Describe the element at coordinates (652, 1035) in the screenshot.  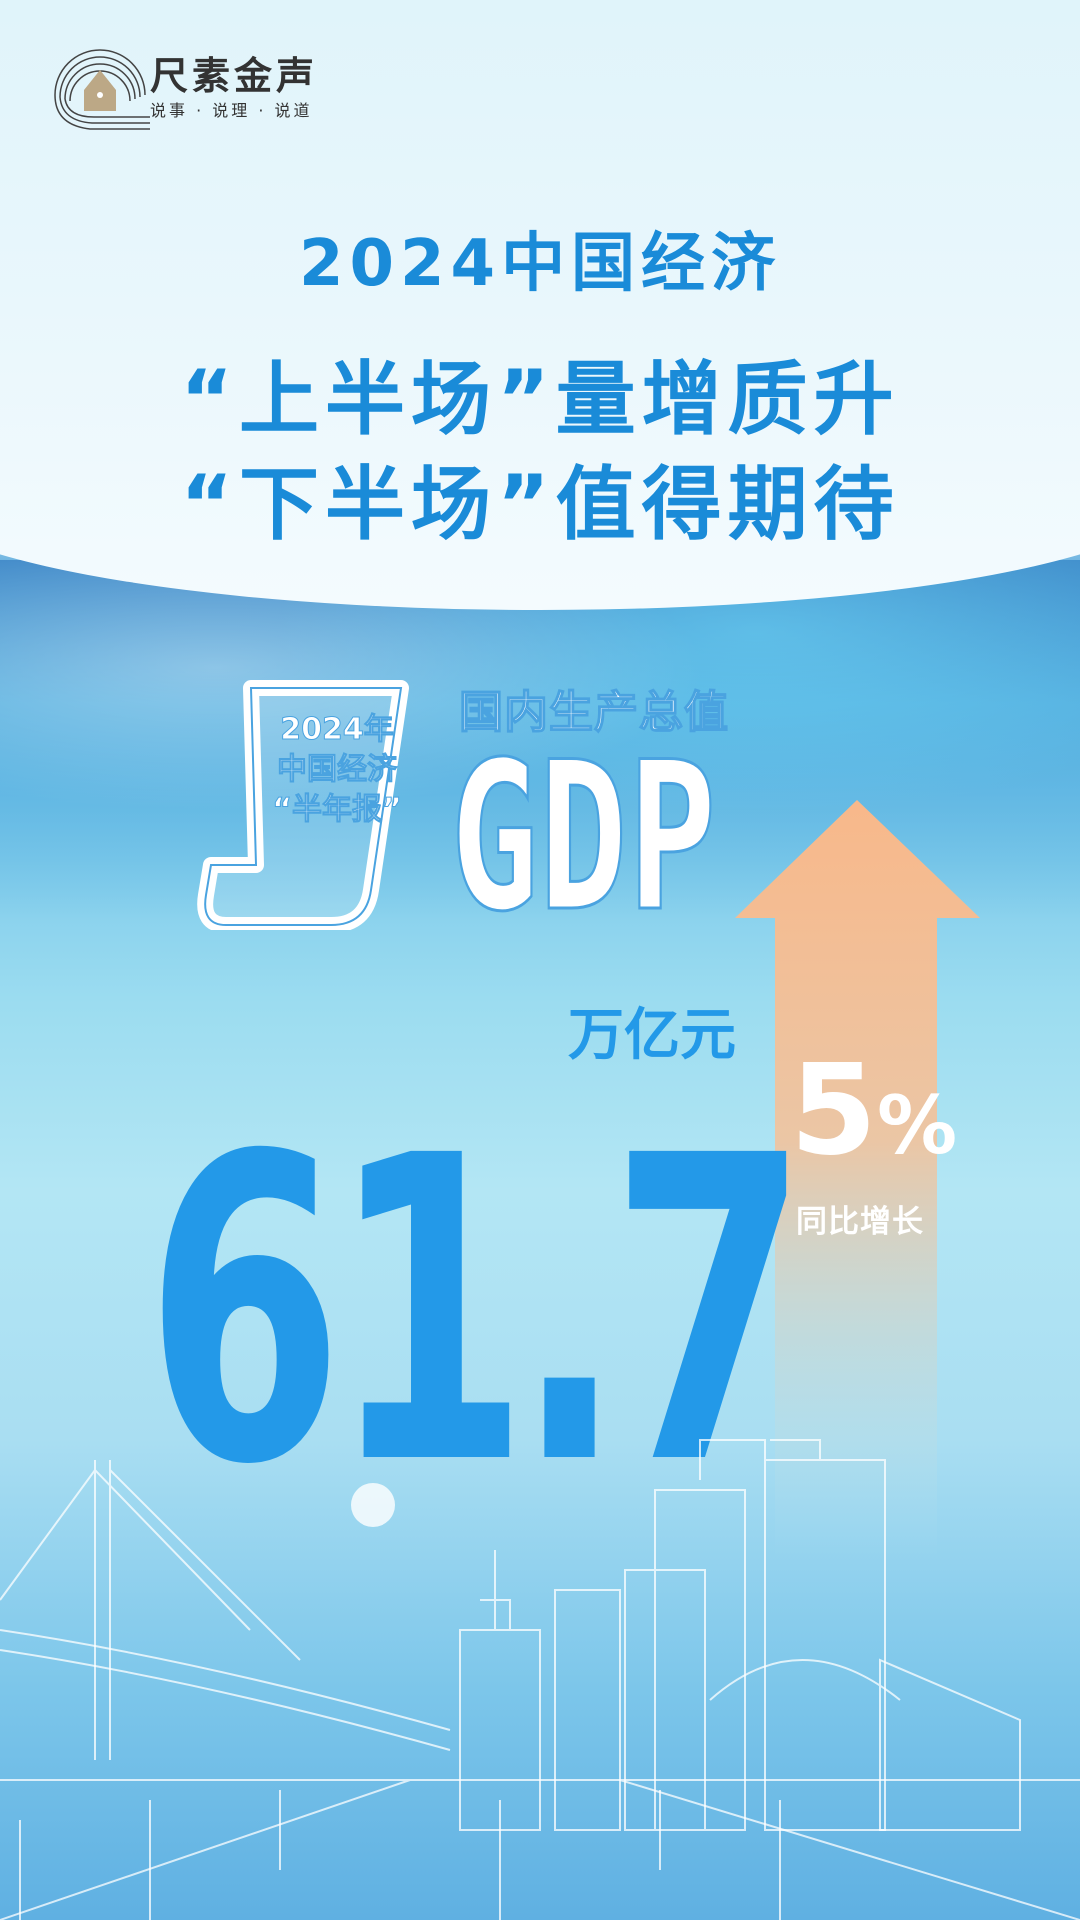
I see `gdp-unit: 万亿元` at that location.